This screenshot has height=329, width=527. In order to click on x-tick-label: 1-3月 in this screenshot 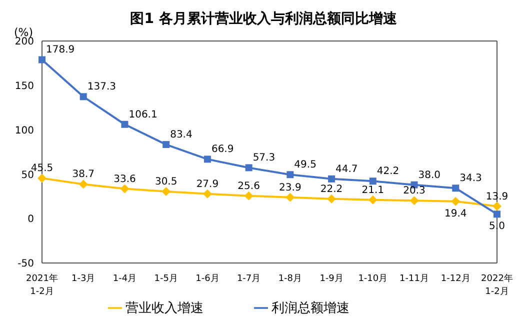, I will do `click(84, 279)`.